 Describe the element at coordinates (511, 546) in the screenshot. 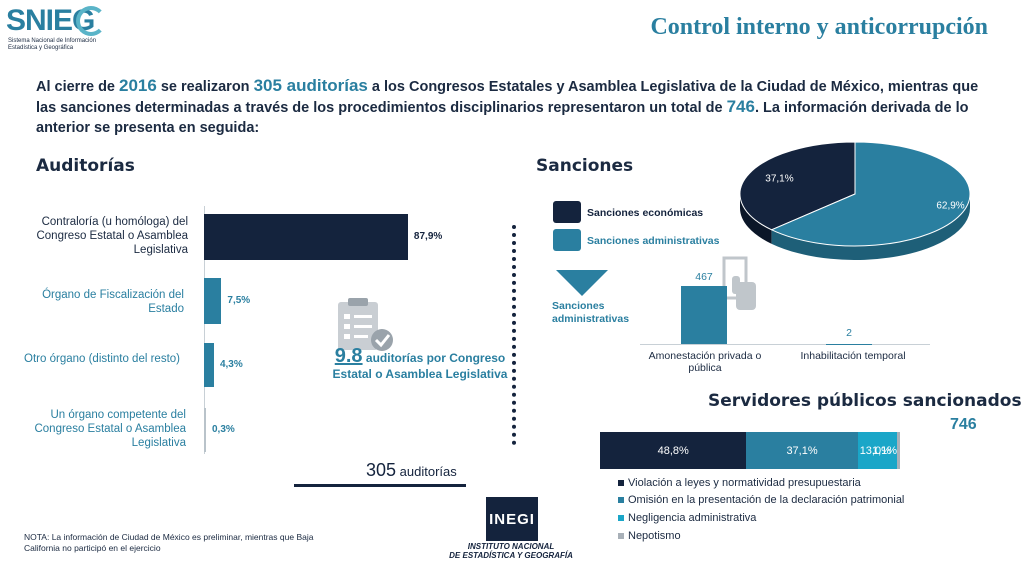

I see `inegi-line1: INSTITUTO NACIONAL` at that location.